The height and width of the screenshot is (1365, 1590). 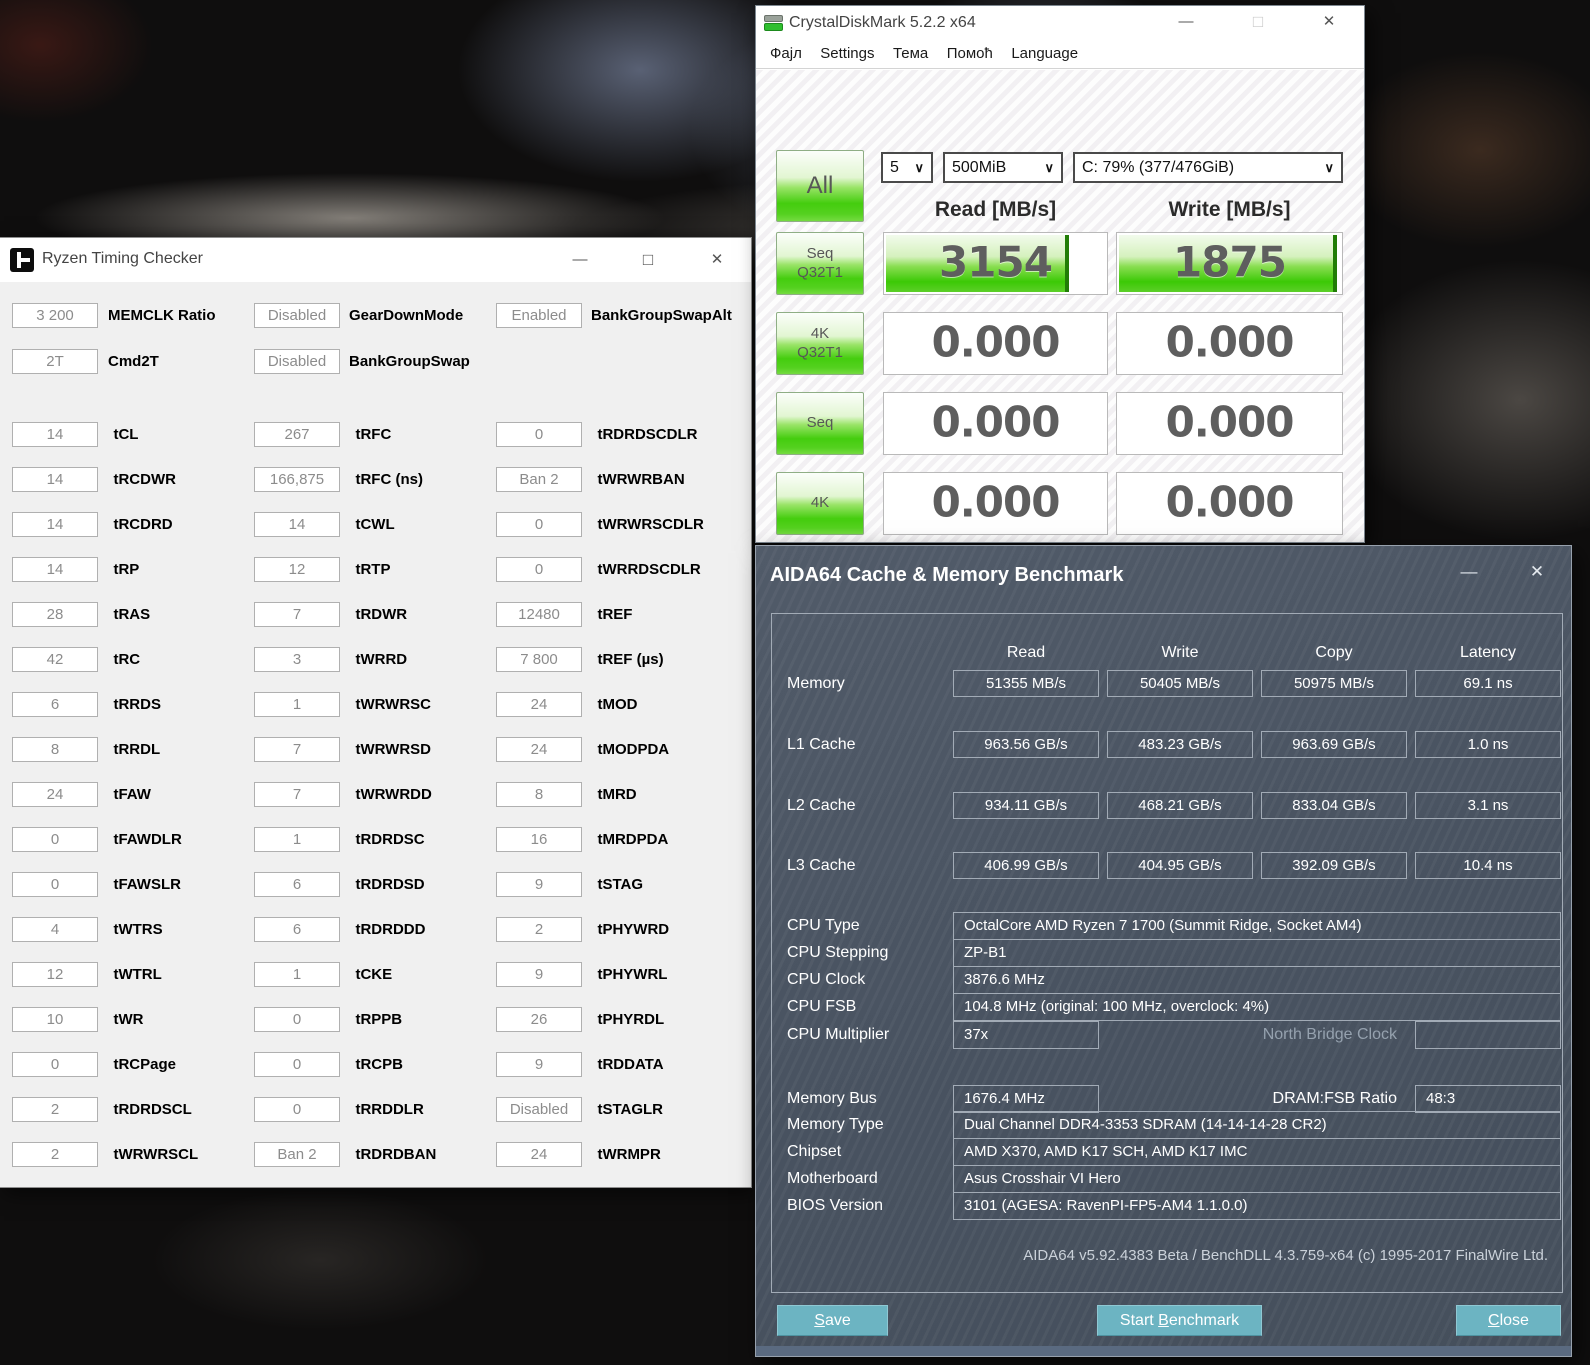 What do you see at coordinates (995, 209) in the screenshot?
I see `read-column-header: Read [MB/s]` at bounding box center [995, 209].